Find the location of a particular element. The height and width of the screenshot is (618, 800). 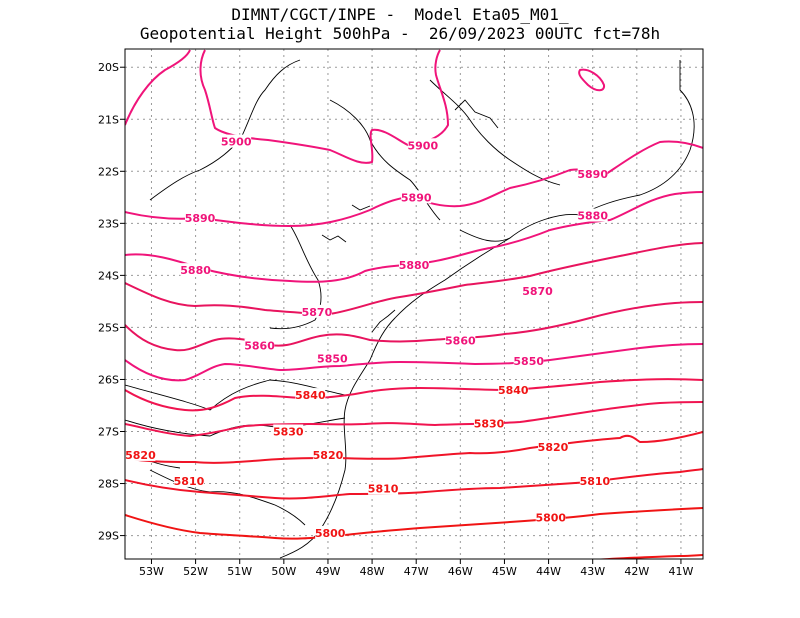

x-tick-label: 48W is located at coordinates (372, 571).